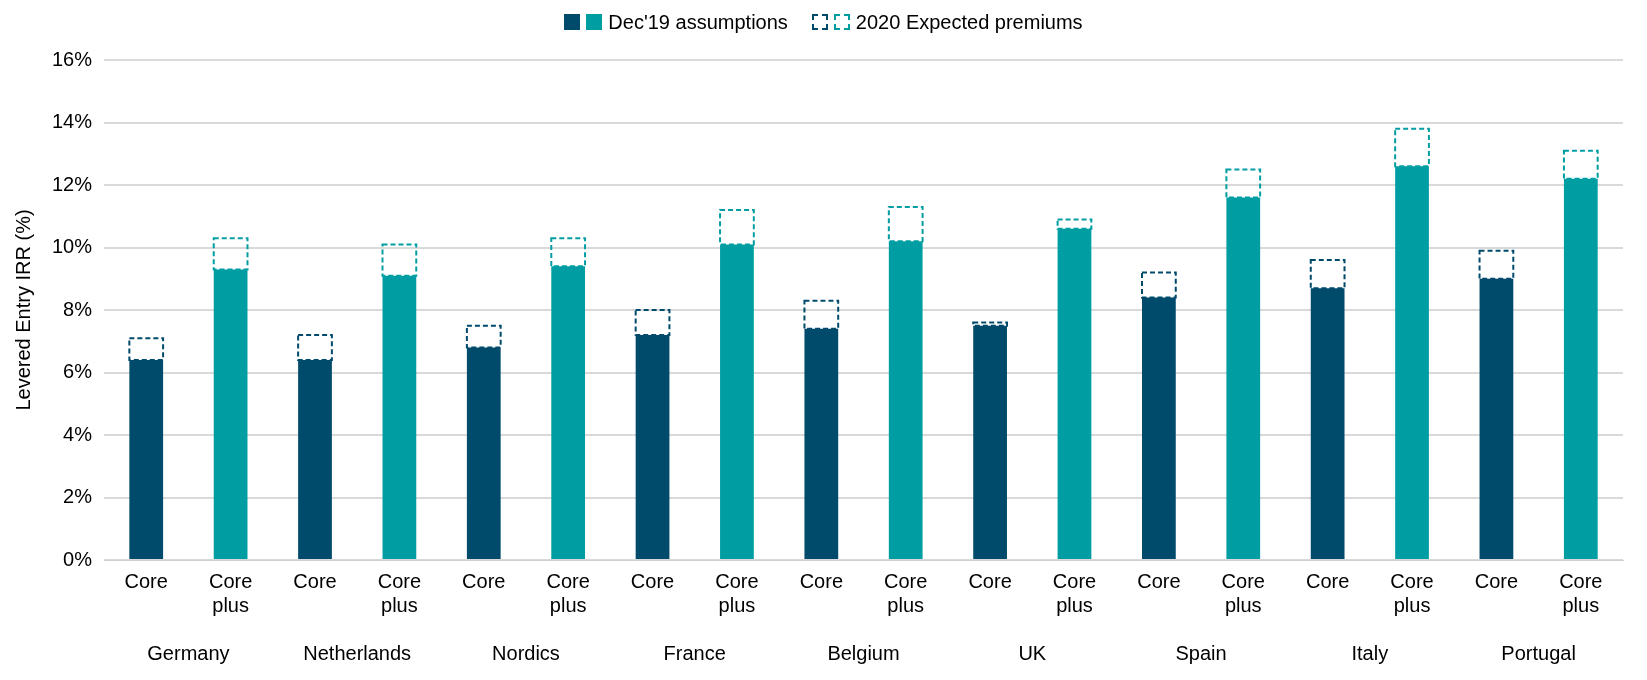 The width and height of the screenshot is (1647, 680). What do you see at coordinates (357, 652) in the screenshot?
I see `text: Netherlands` at bounding box center [357, 652].